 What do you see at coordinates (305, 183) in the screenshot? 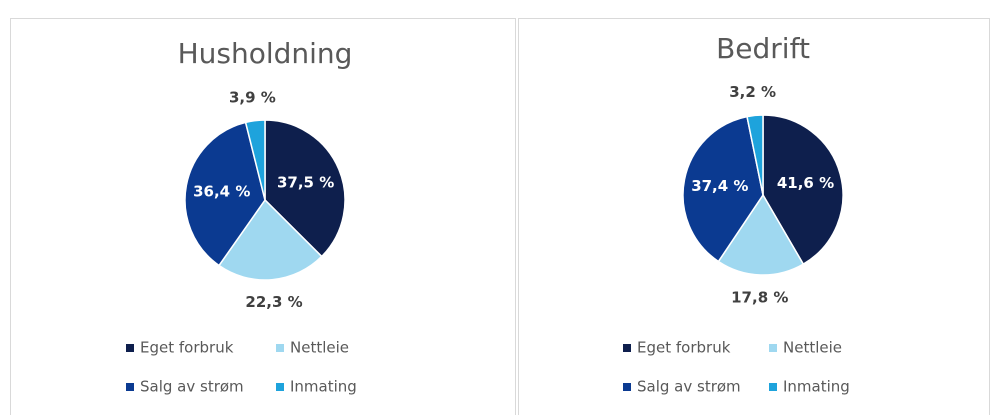
I see `data-label: 37,5 %` at bounding box center [305, 183].